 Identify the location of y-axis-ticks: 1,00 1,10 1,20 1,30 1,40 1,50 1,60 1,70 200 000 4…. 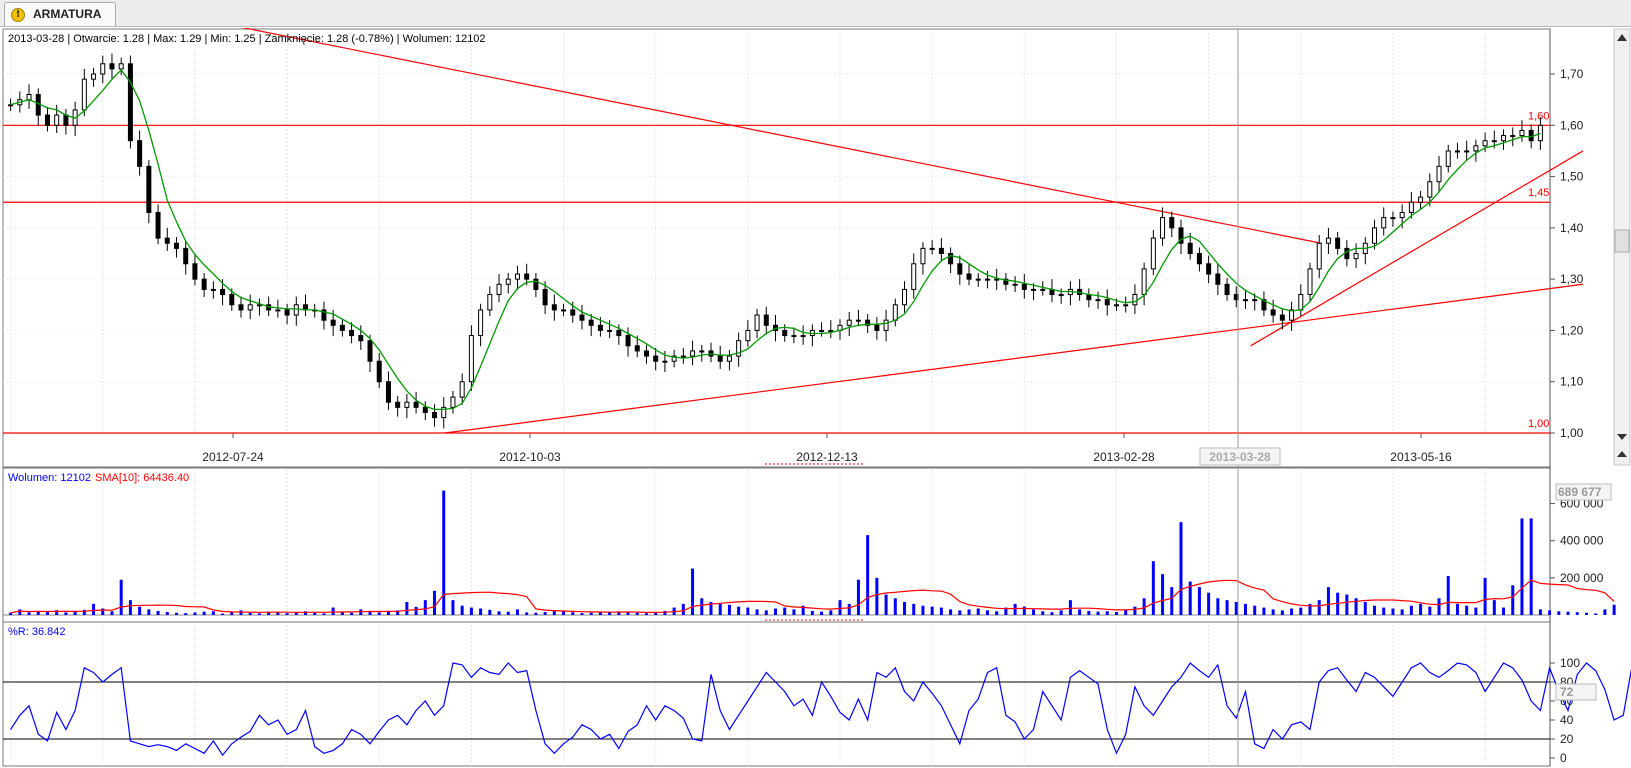
(1577, 416).